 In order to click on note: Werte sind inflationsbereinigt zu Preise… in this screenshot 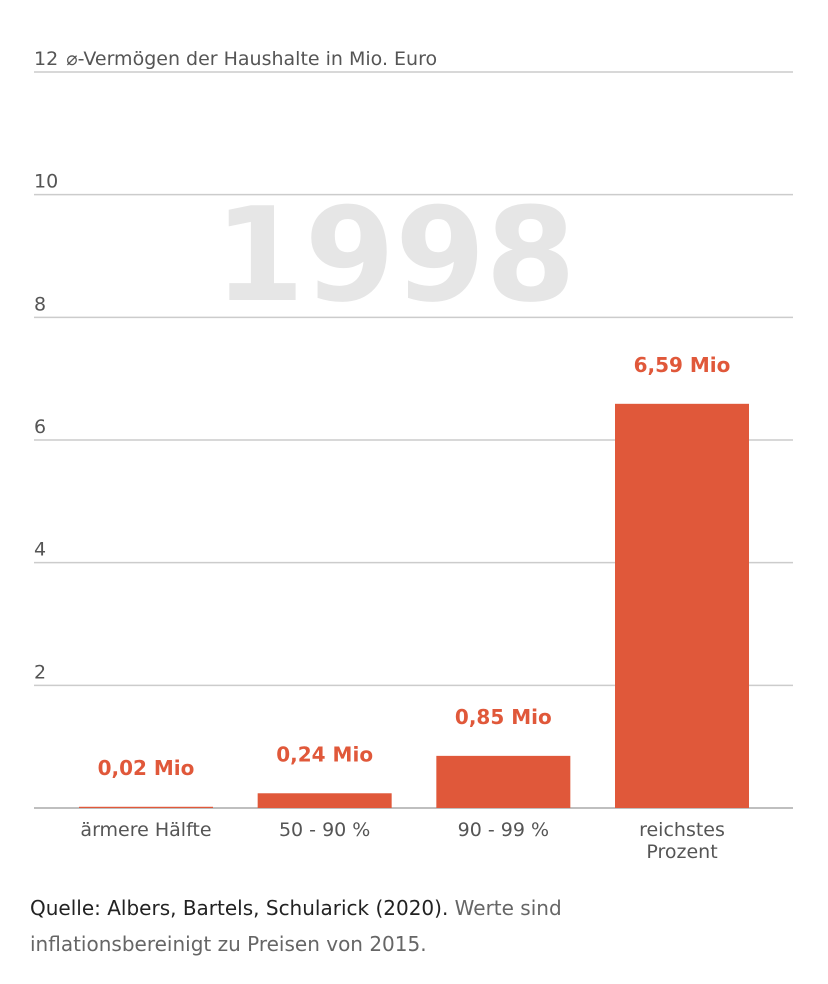, I will do `click(296, 926)`.